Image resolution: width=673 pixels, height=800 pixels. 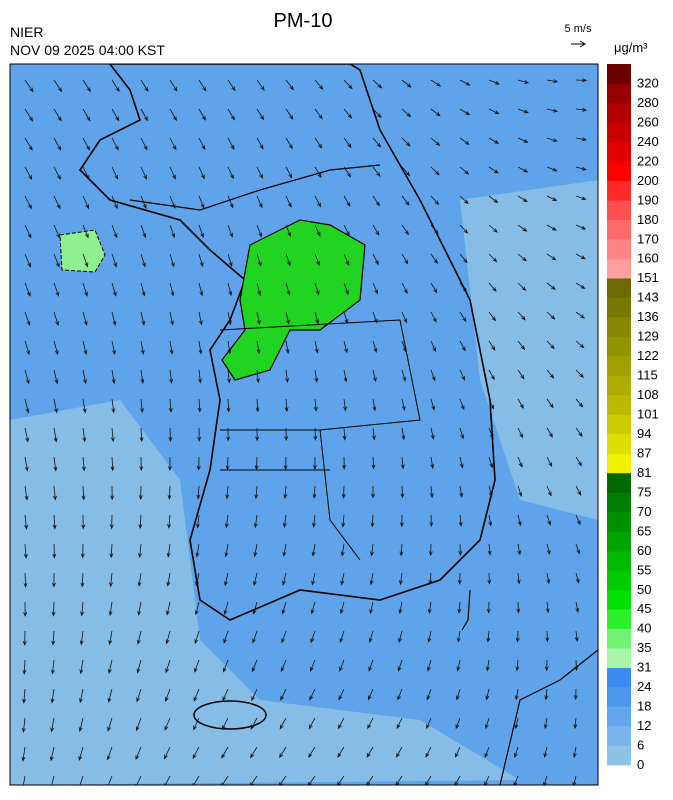 I want to click on colorbar-tick-label: 94, so click(x=644, y=433).